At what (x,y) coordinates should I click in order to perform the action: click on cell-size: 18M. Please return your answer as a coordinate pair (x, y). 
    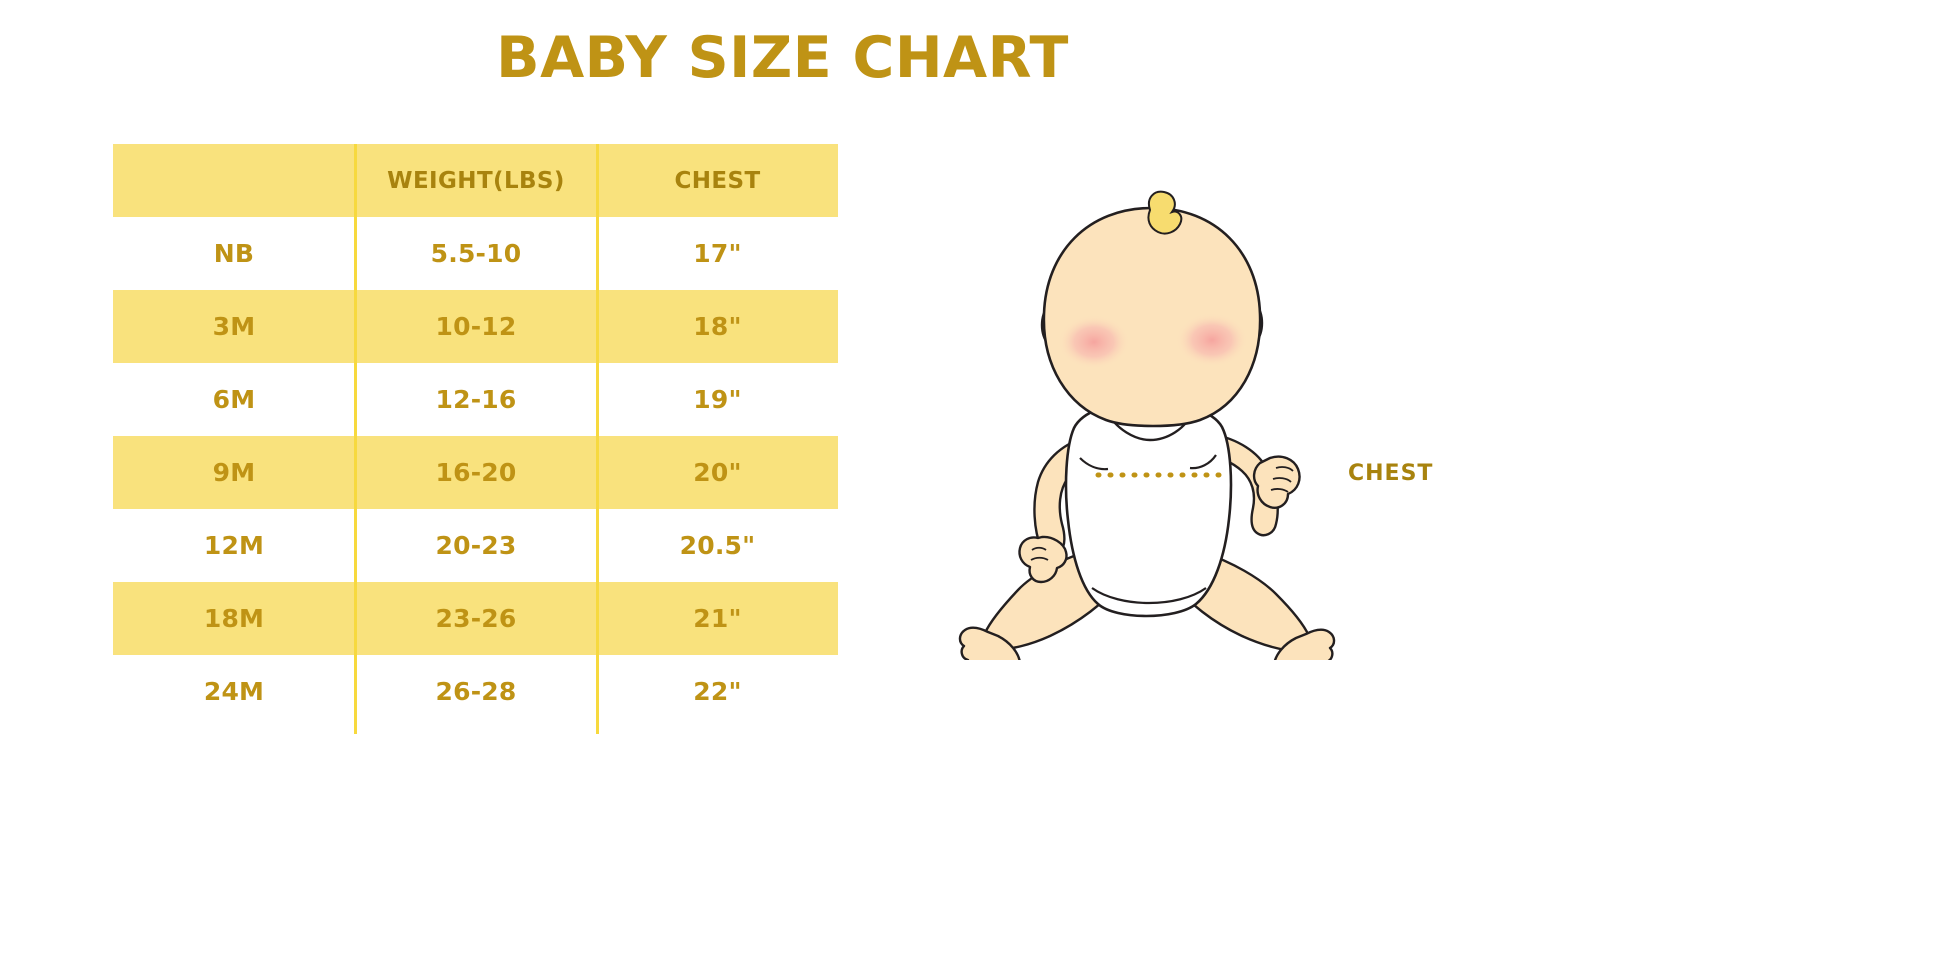
    Looking at the image, I should click on (234, 618).